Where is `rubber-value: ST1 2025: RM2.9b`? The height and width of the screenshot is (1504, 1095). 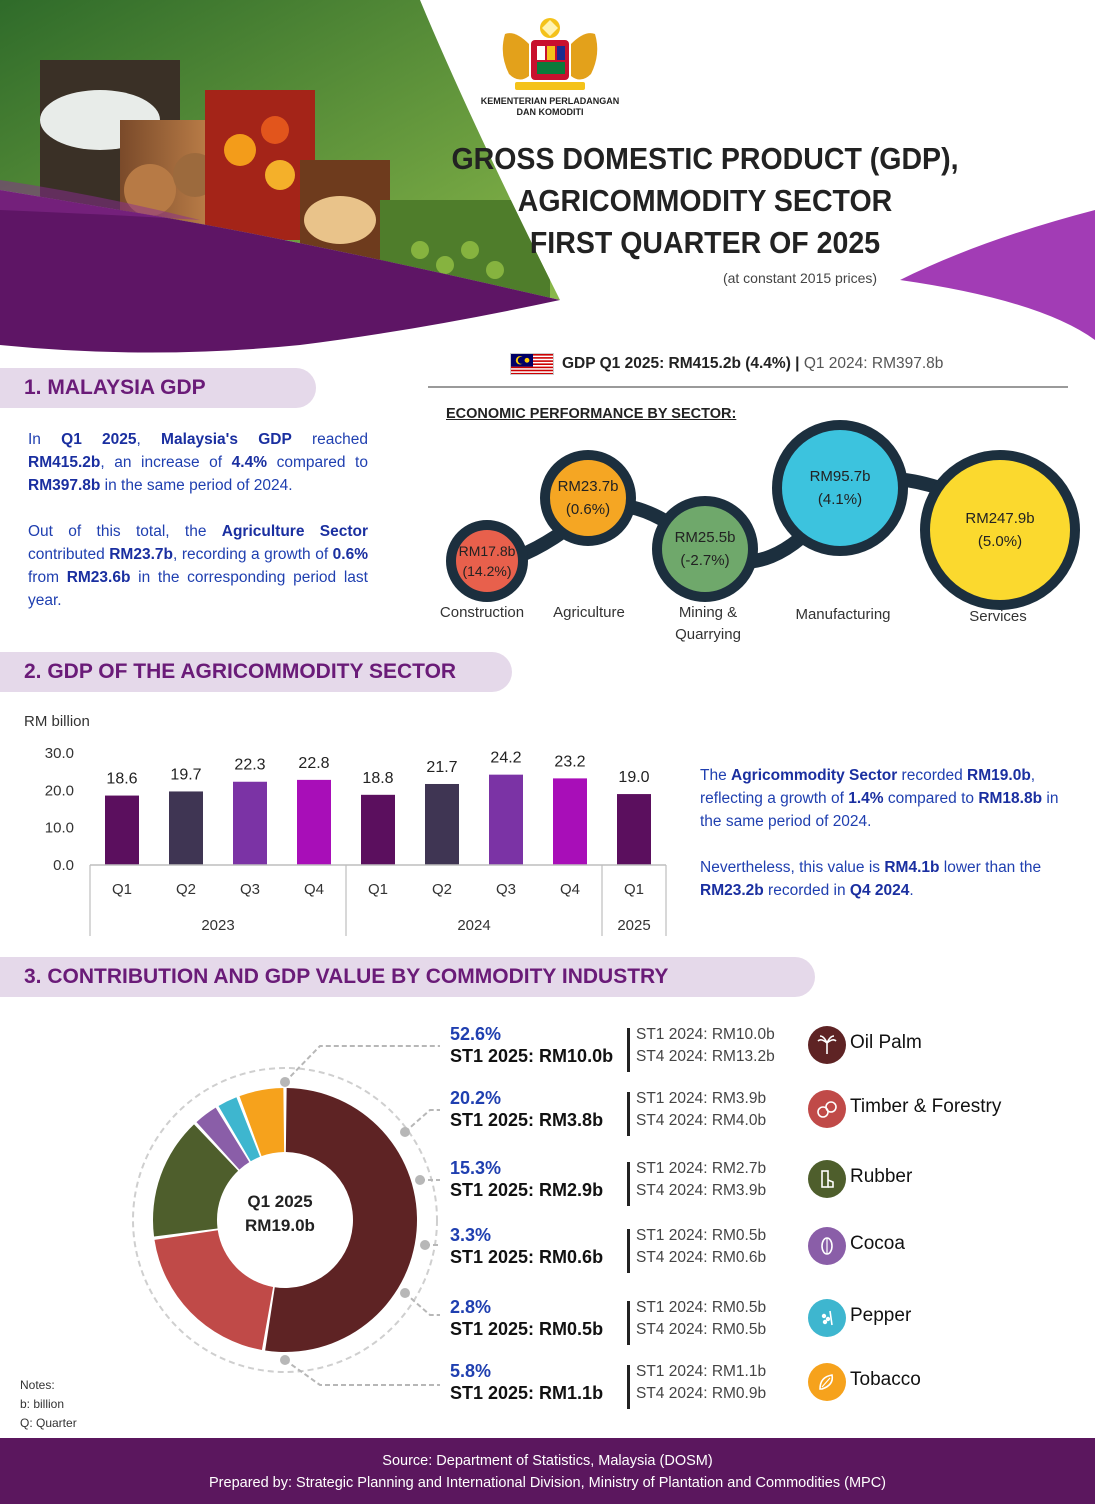
rubber-value: ST1 2025: RM2.9b is located at coordinates (527, 1190).